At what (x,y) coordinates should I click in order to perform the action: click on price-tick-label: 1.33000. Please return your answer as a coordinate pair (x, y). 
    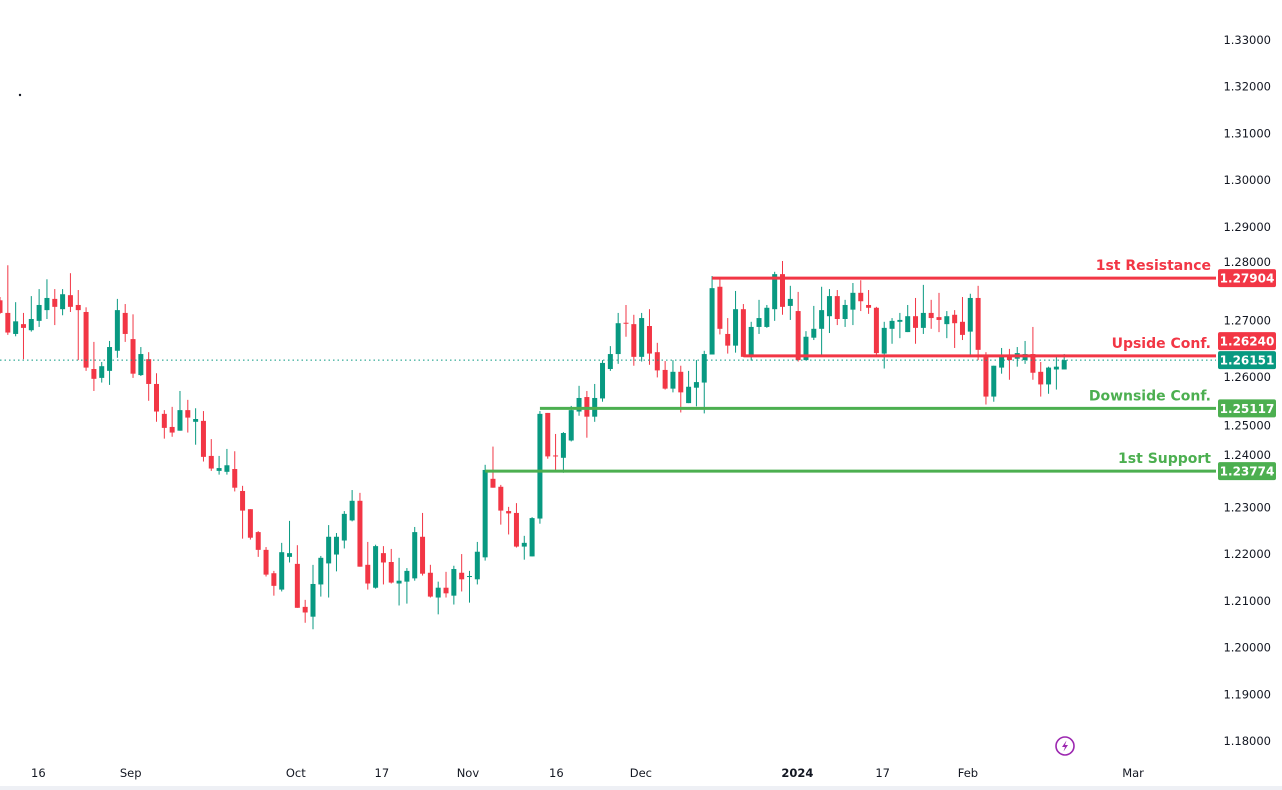
    Looking at the image, I should click on (1247, 40).